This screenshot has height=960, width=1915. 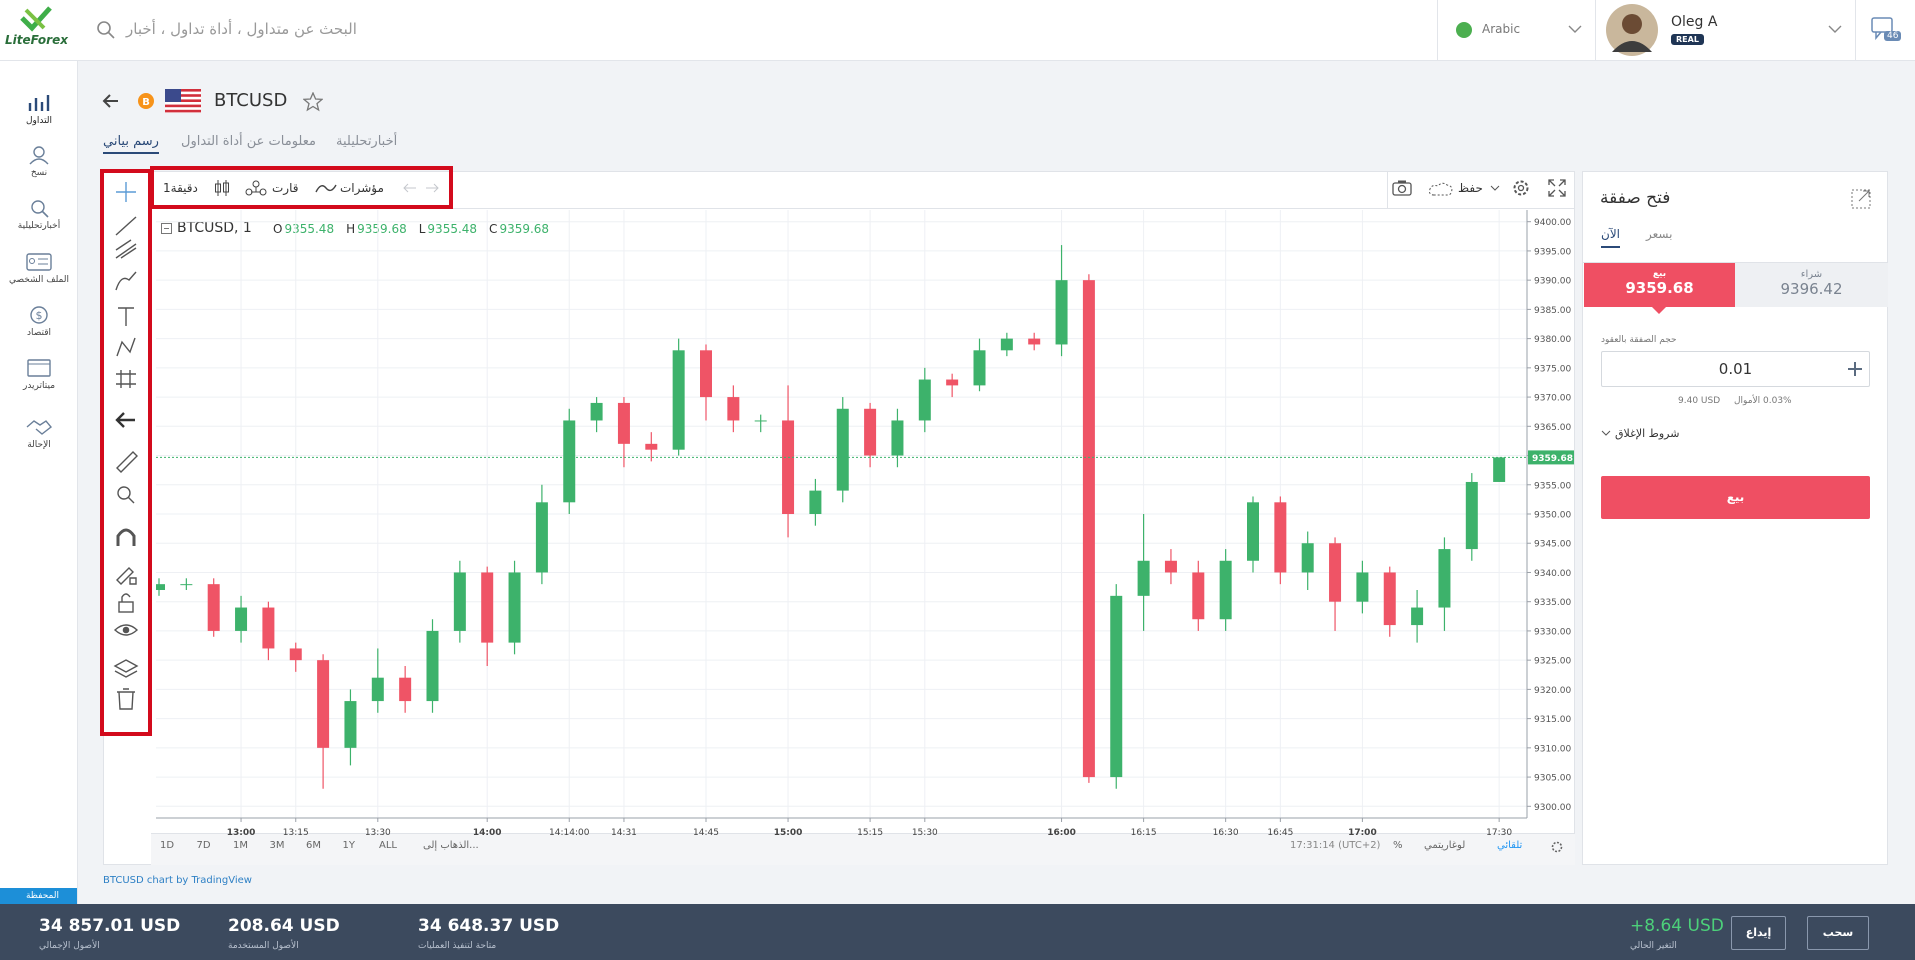 I want to click on language-icon, so click(x=1464, y=30).